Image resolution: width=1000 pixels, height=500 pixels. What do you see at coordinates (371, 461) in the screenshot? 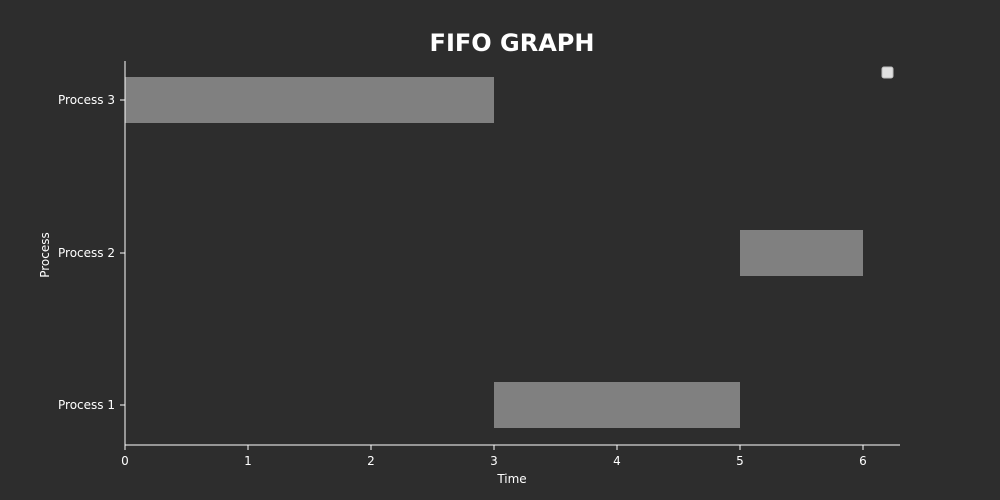
I see `x-tick-label: 2` at bounding box center [371, 461].